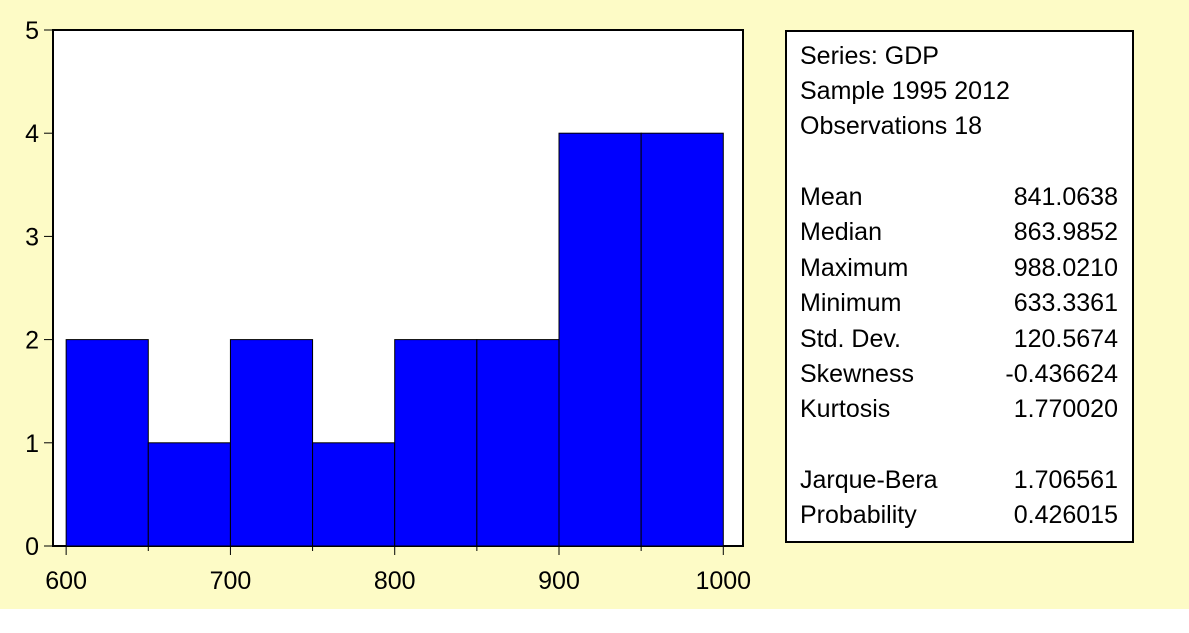 The height and width of the screenshot is (633, 1189). What do you see at coordinates (1065, 197) in the screenshot?
I see `stat-value: 841.0638` at bounding box center [1065, 197].